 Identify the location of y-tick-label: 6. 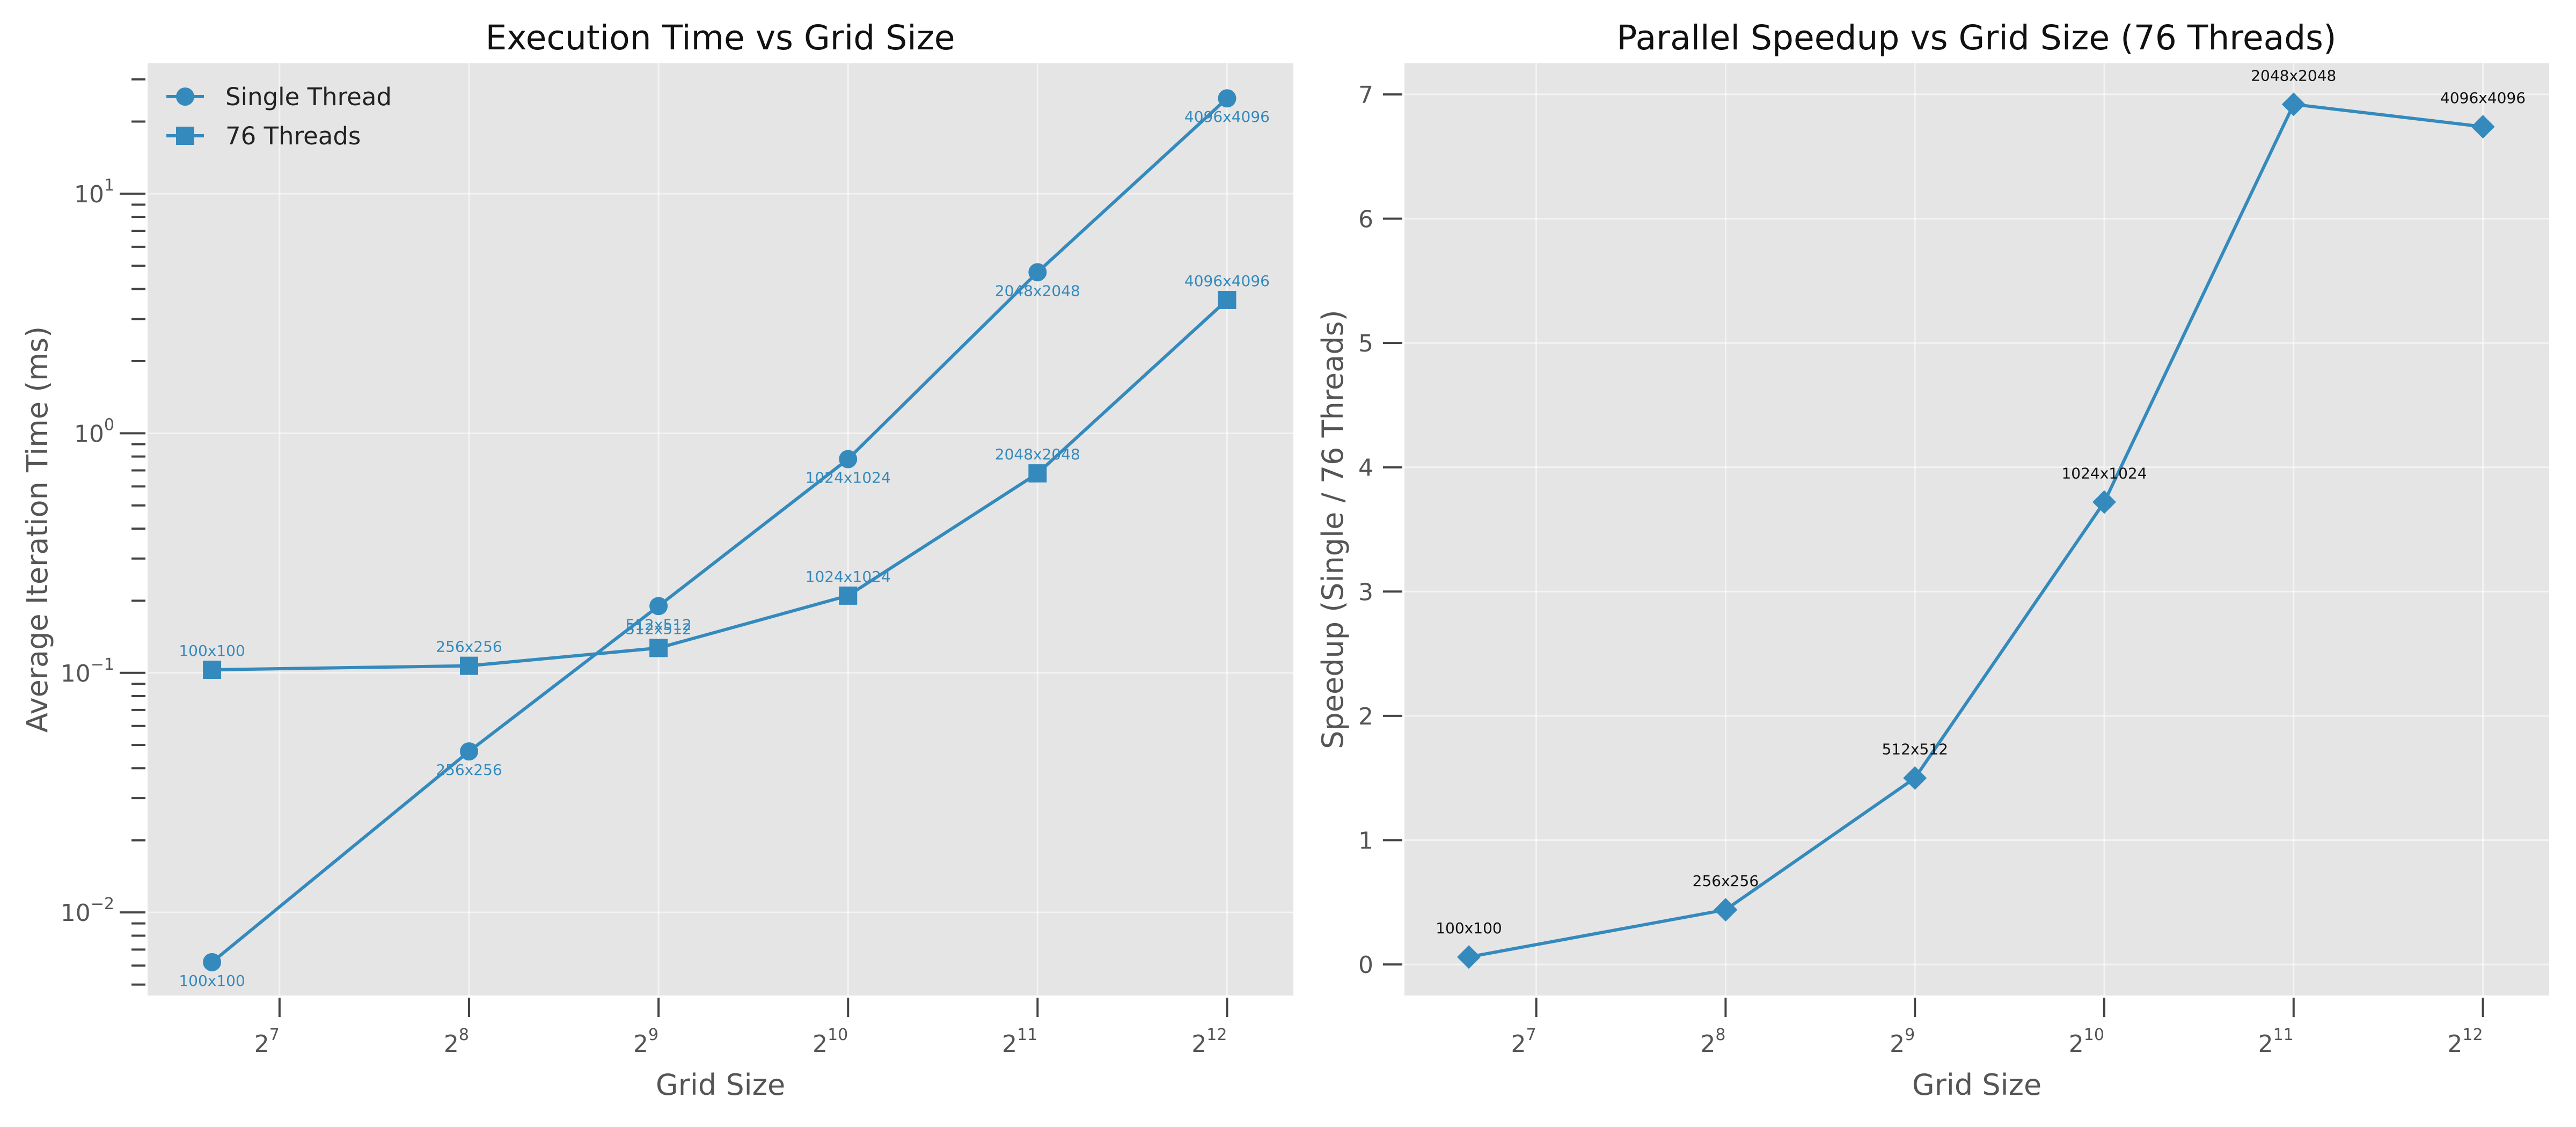
(1365, 219).